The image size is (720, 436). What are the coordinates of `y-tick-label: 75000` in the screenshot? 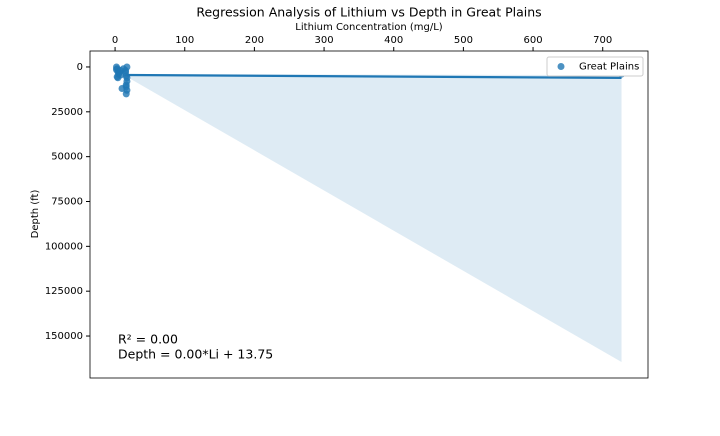 It's located at (67, 201).